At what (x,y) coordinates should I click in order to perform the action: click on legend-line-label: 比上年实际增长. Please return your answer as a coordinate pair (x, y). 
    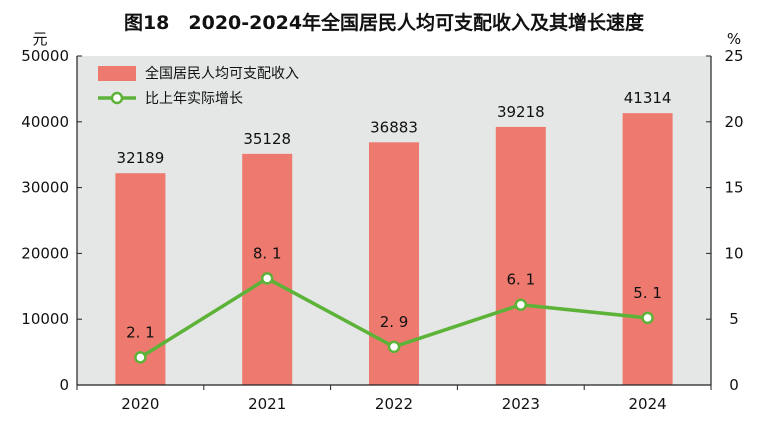
    Looking at the image, I should click on (194, 99).